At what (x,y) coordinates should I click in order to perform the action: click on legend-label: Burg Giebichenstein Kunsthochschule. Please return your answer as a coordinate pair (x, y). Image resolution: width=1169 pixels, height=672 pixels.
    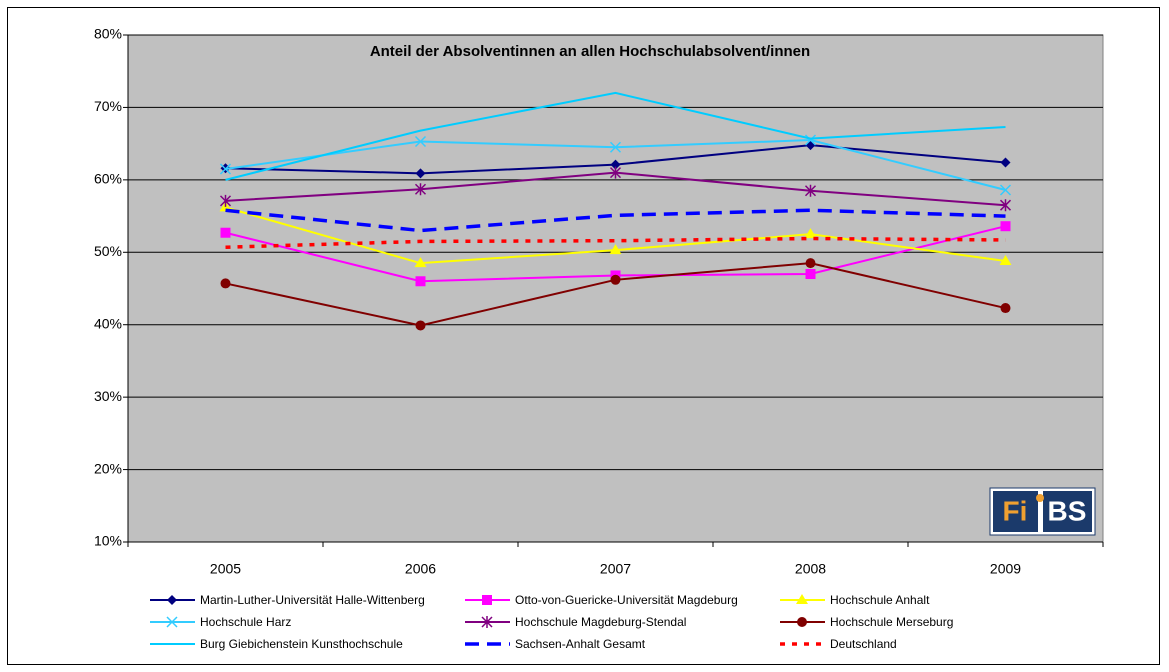
    Looking at the image, I should click on (301, 644).